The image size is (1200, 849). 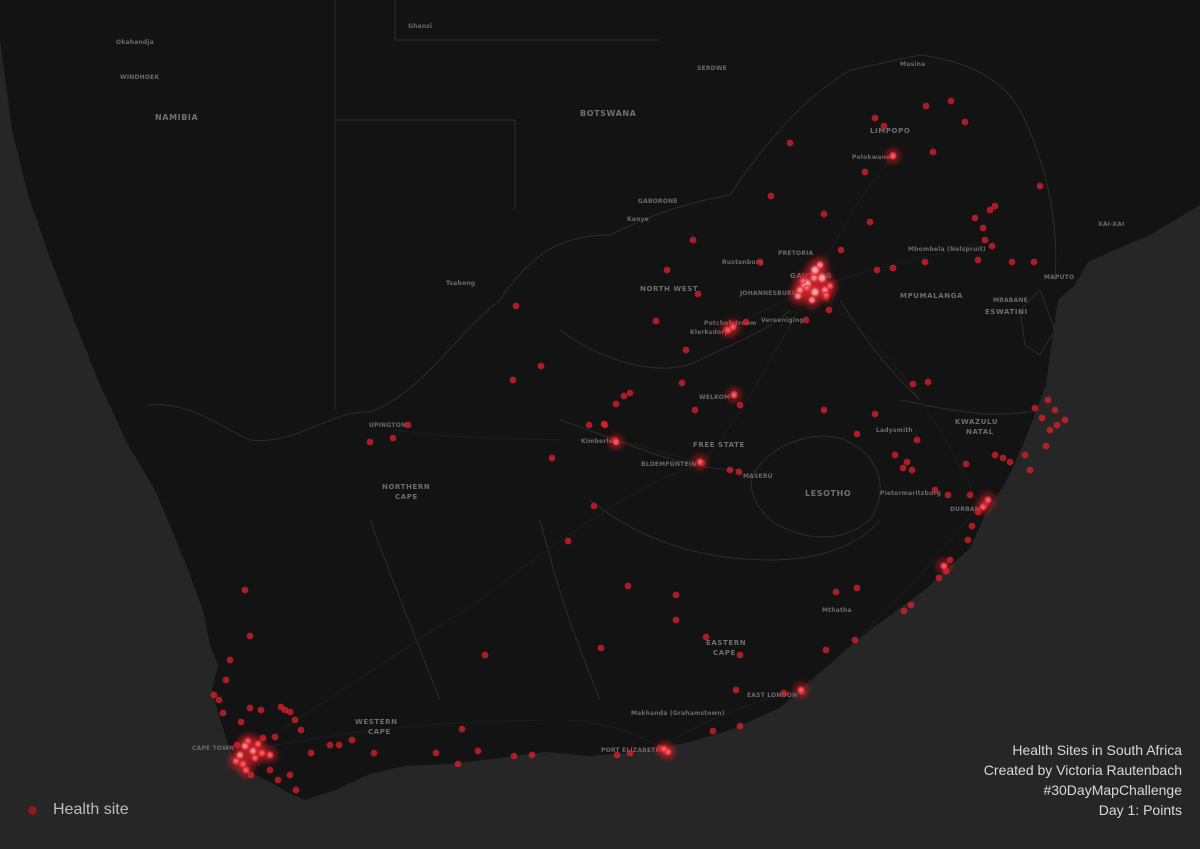 I want to click on label-maseru: MASERU, so click(x=758, y=476).